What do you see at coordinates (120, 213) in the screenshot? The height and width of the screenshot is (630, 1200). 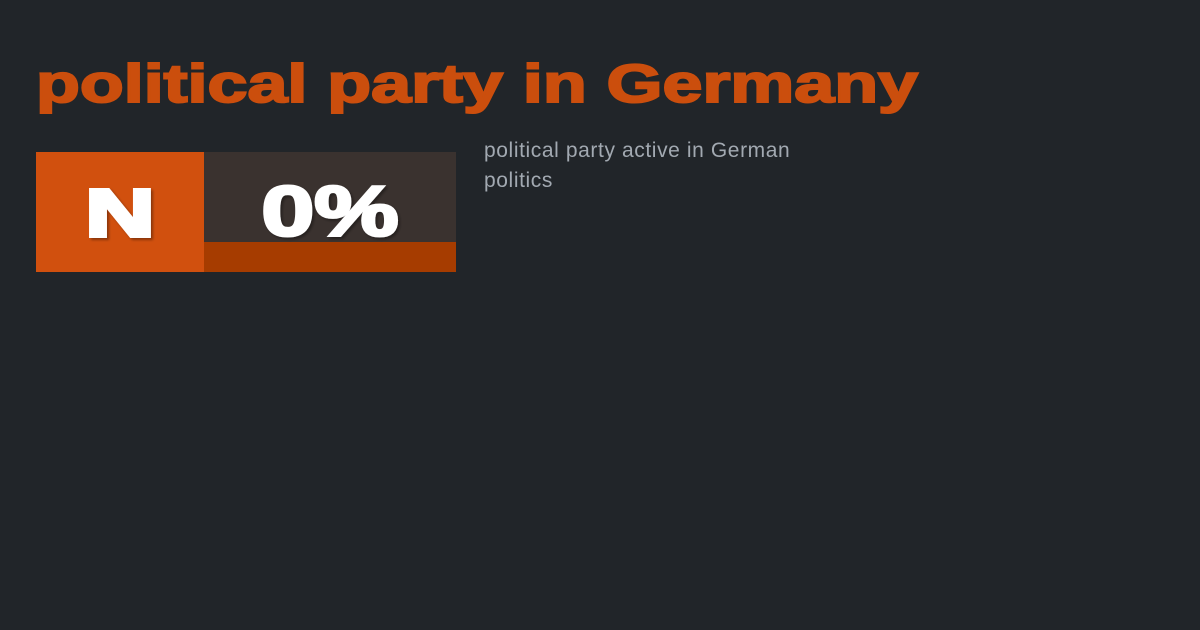 I see `svg-text: N` at bounding box center [120, 213].